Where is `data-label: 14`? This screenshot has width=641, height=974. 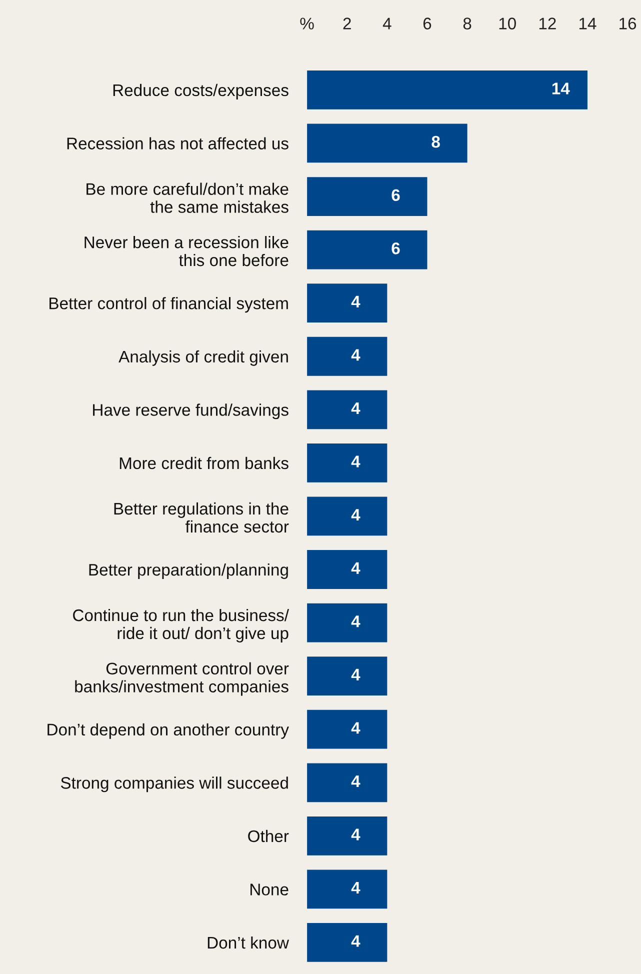 data-label: 14 is located at coordinates (561, 88).